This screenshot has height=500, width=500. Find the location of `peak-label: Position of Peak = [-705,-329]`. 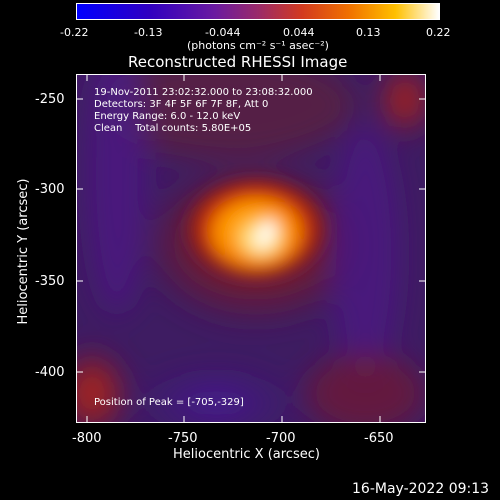

peak-label: Position of Peak = [-705,-329] is located at coordinates (169, 402).